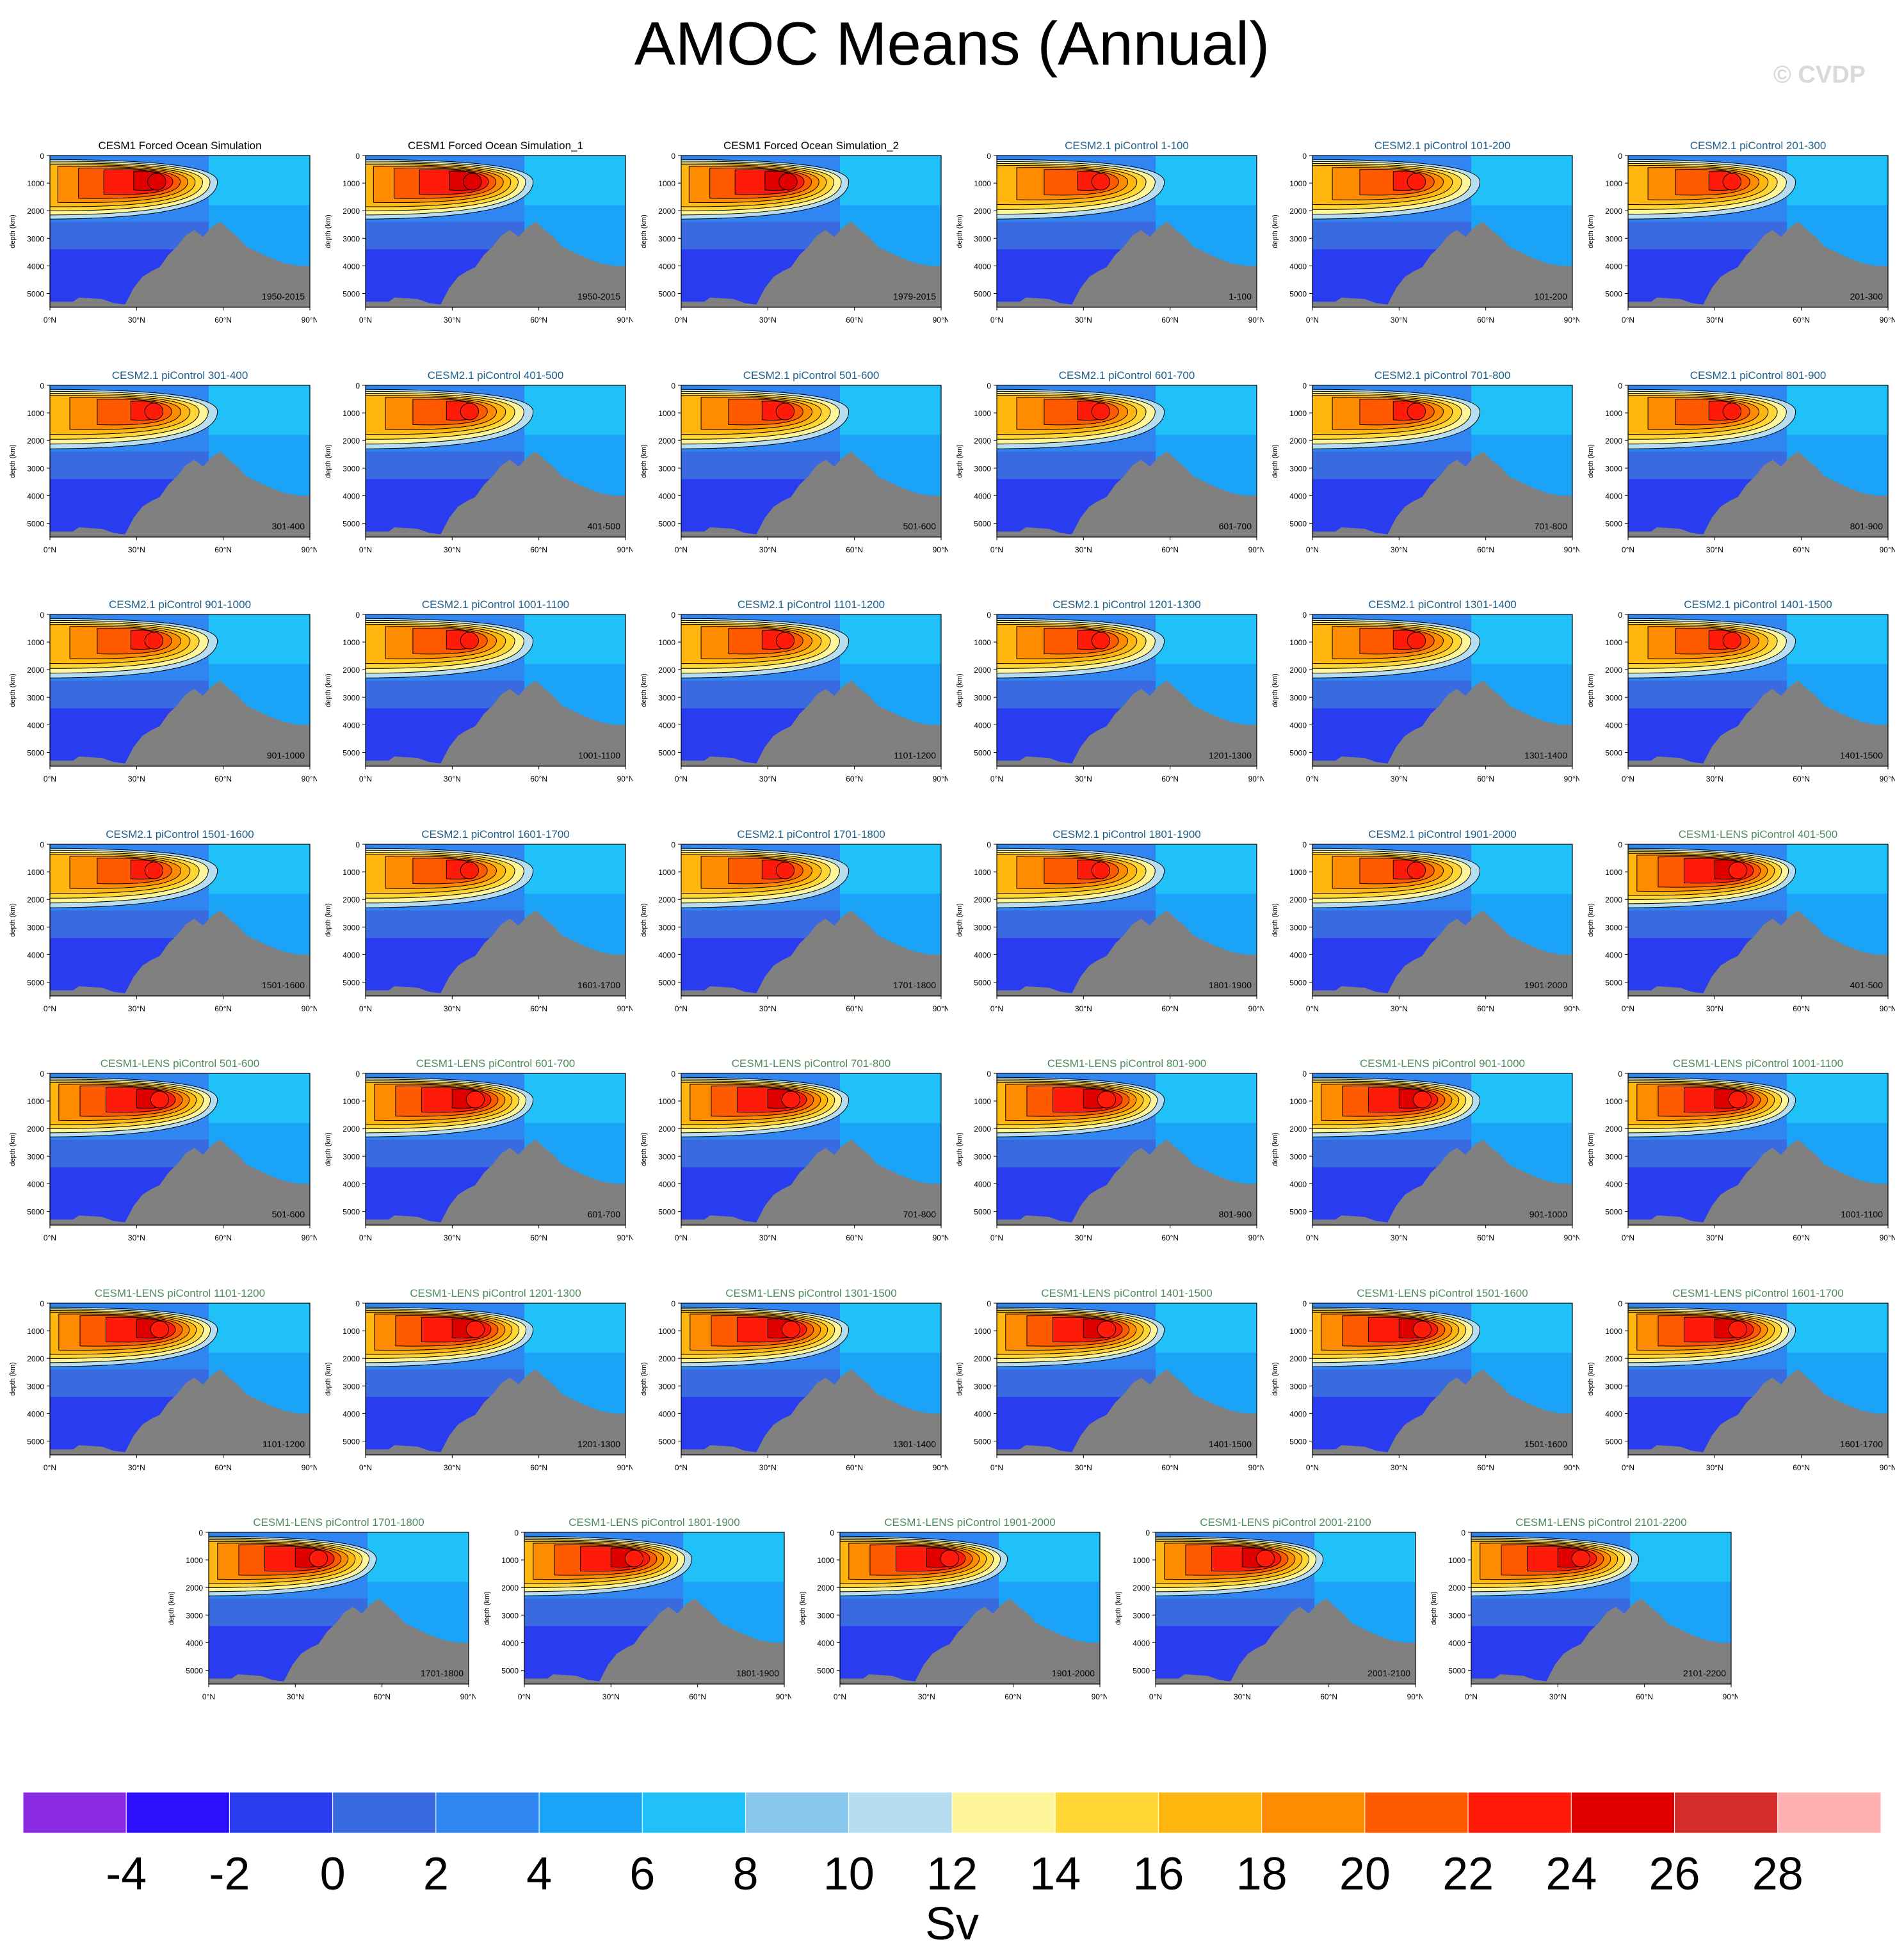 Image resolution: width=1904 pixels, height=1949 pixels. Describe the element at coordinates (1127, 1063) in the screenshot. I see `panel-title: CESM1-LENS piControl 801-900` at that location.